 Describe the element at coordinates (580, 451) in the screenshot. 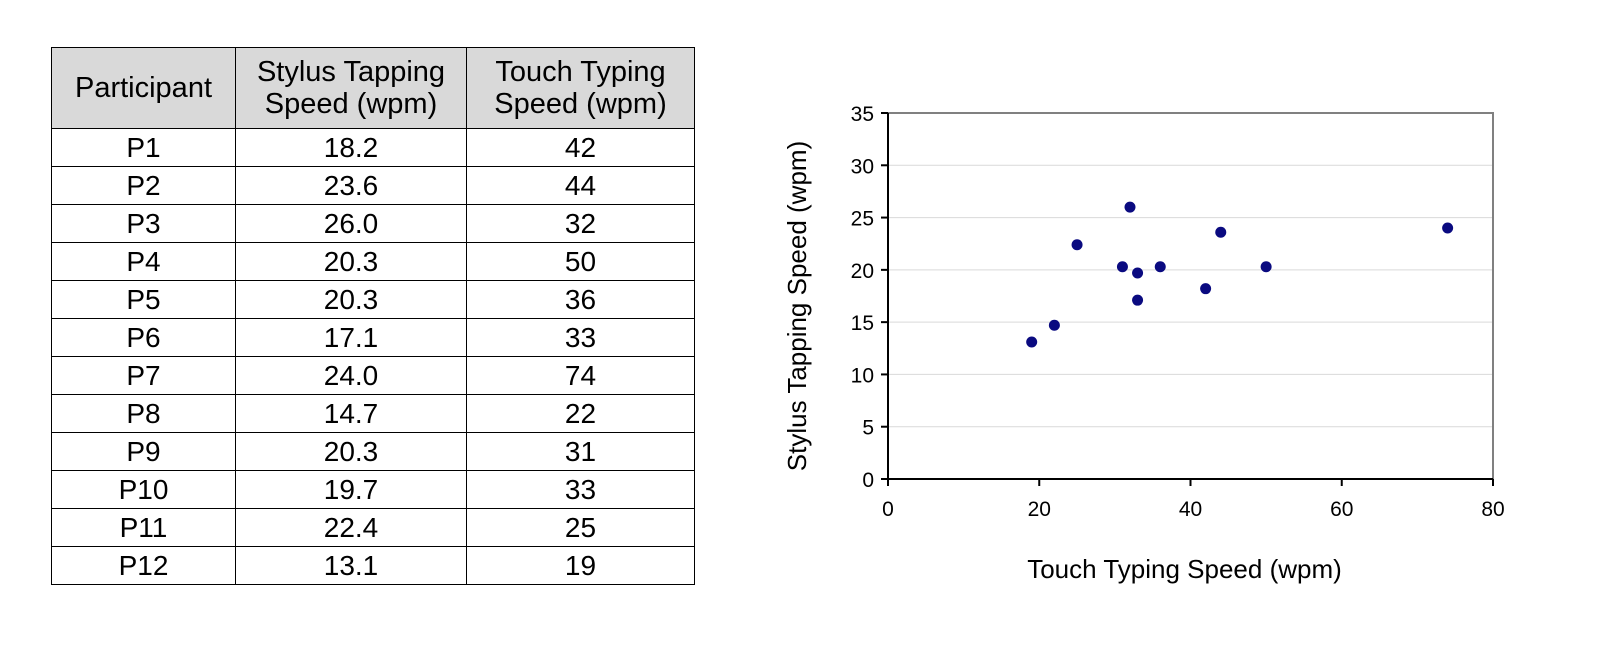

I see `touch-speed-cell: 31` at that location.